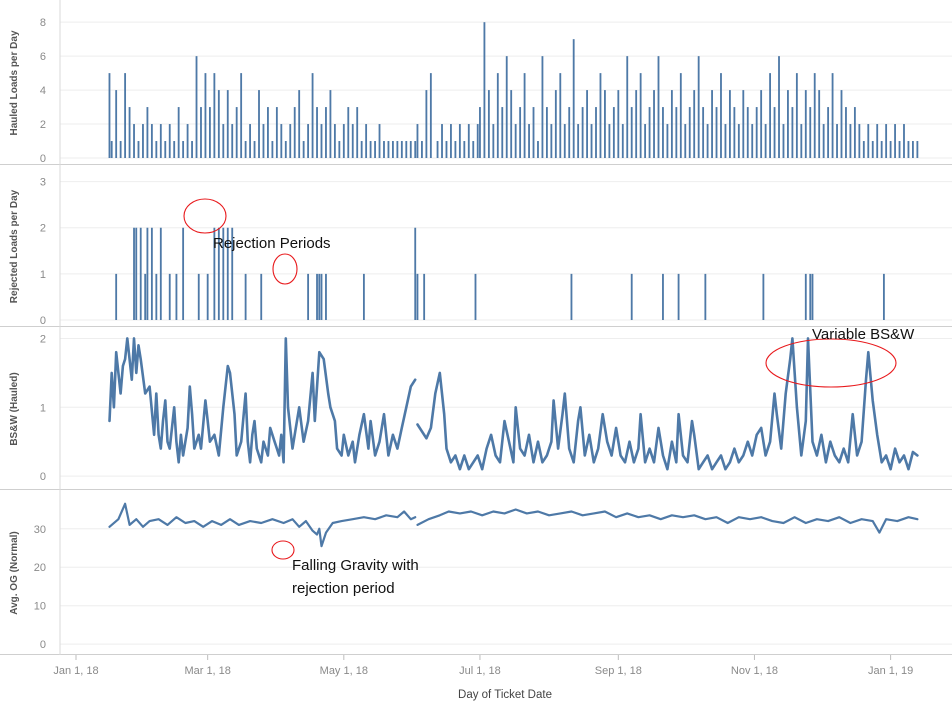 The width and height of the screenshot is (952, 706). Describe the element at coordinates (14, 246) in the screenshot. I see `rejected-y-axis-label: Rejected Loads per Day` at that location.